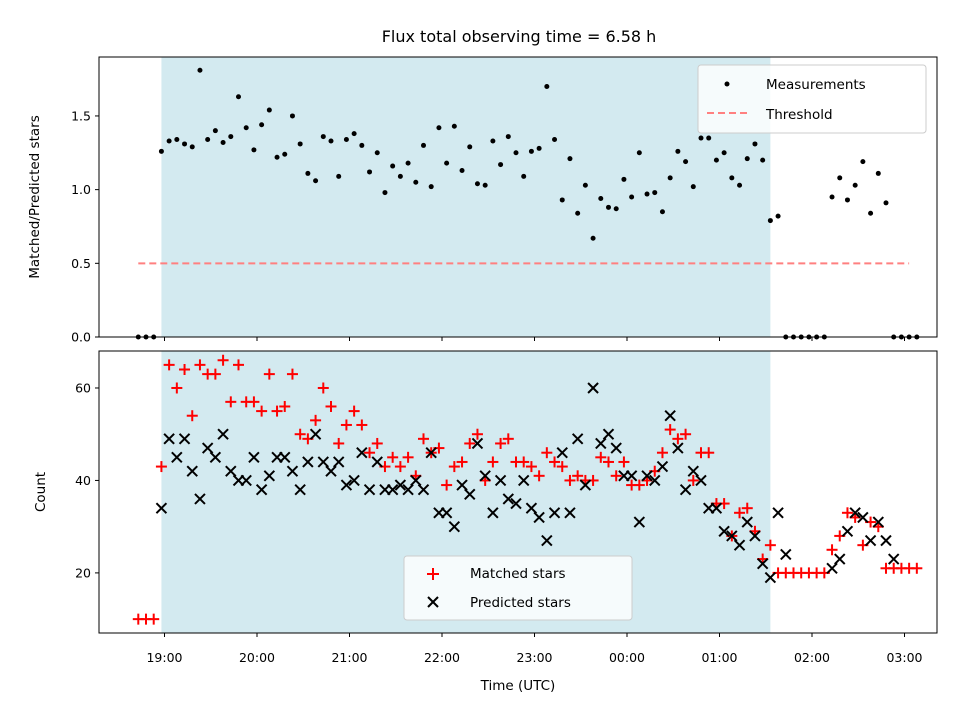 The width and height of the screenshot is (960, 720). Describe the element at coordinates (816, 85) in the screenshot. I see `legend-measurements-label: Measurements` at that location.